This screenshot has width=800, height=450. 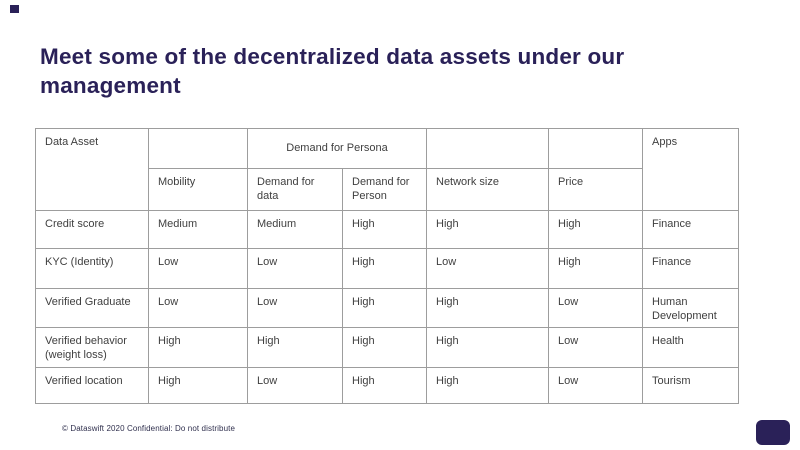 I want to click on cell-asset-name: Verified Graduate, so click(x=92, y=308).